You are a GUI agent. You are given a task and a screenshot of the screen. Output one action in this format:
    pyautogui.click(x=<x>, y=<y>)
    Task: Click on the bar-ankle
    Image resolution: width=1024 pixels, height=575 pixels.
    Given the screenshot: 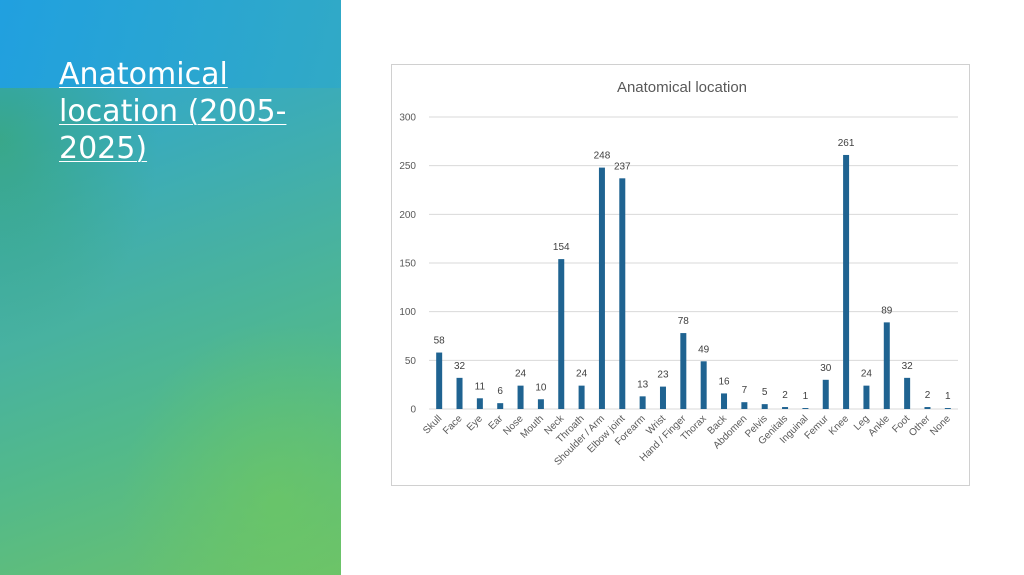 What is the action you would take?
    pyautogui.click(x=886, y=365)
    